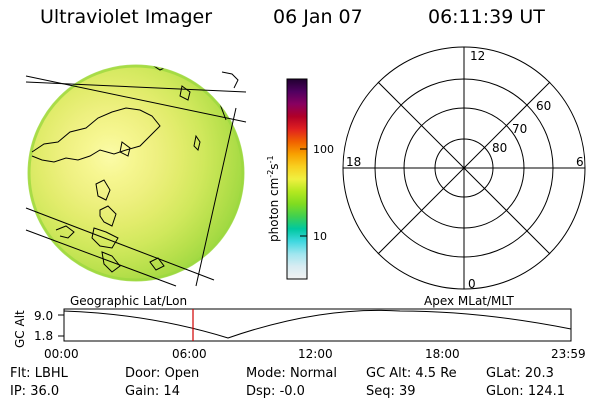  Describe the element at coordinates (546, 391) in the screenshot. I see `glon-value: 124.1` at that location.